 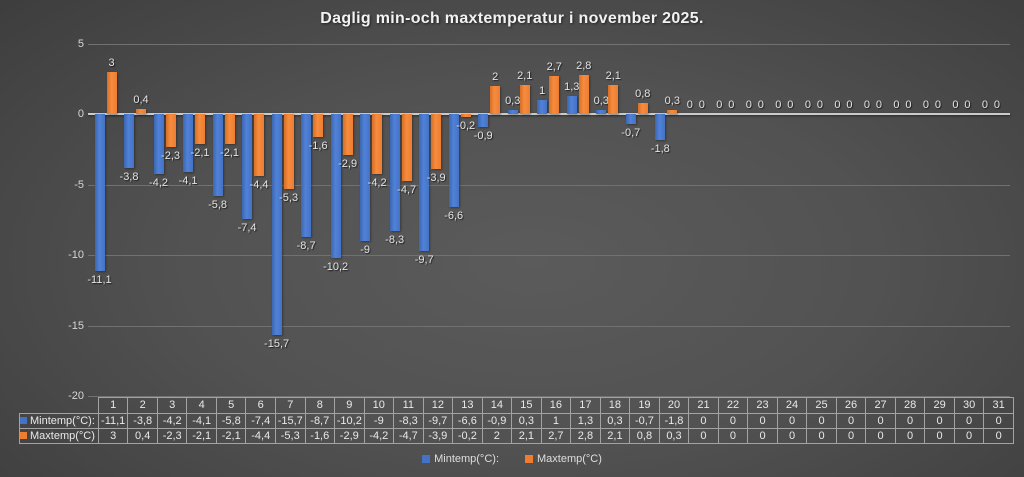 I want to click on max-temp-table-cell: 2, so click(x=497, y=436).